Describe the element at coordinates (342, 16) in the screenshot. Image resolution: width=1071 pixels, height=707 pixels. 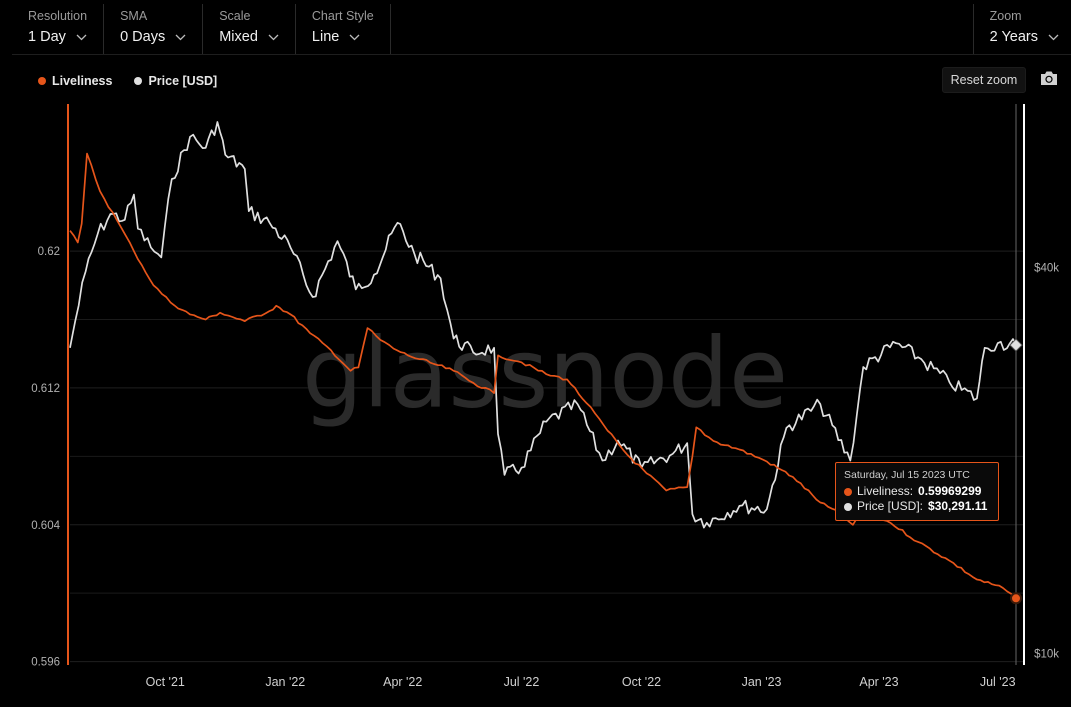
I see `chart-style-label: Chart Style` at that location.